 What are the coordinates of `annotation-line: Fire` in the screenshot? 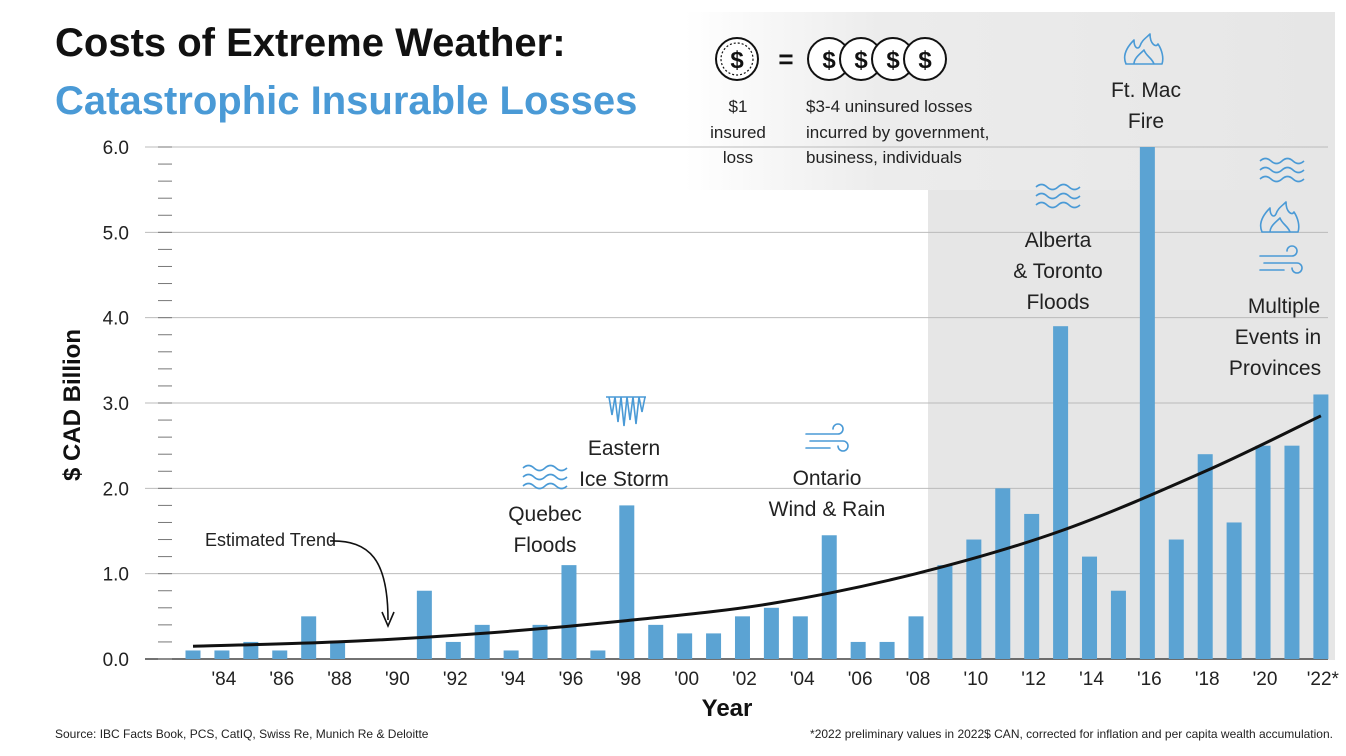 It's located at (1146, 121).